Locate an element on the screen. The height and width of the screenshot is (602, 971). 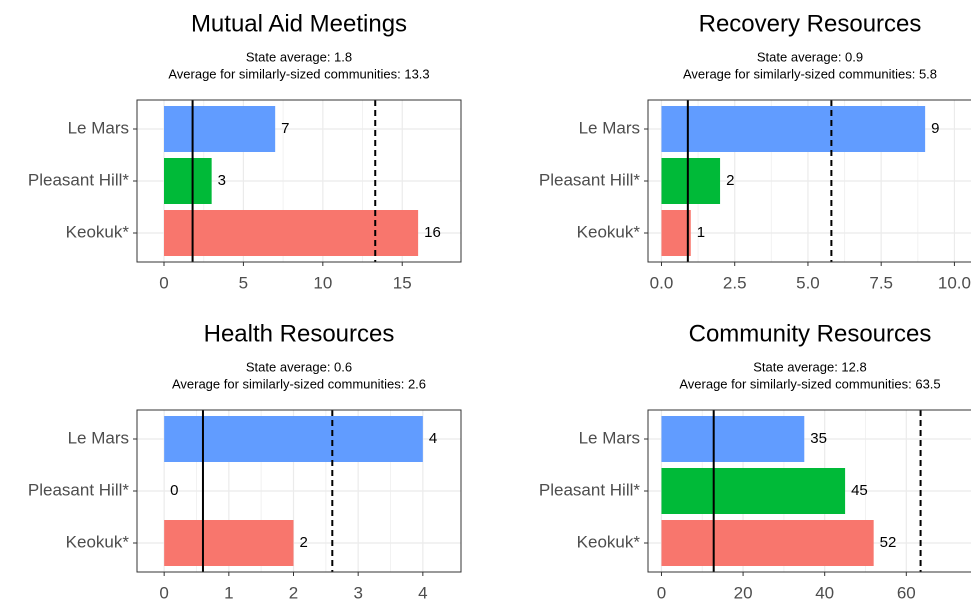
x-tick-label: 1 is located at coordinates (228, 592).